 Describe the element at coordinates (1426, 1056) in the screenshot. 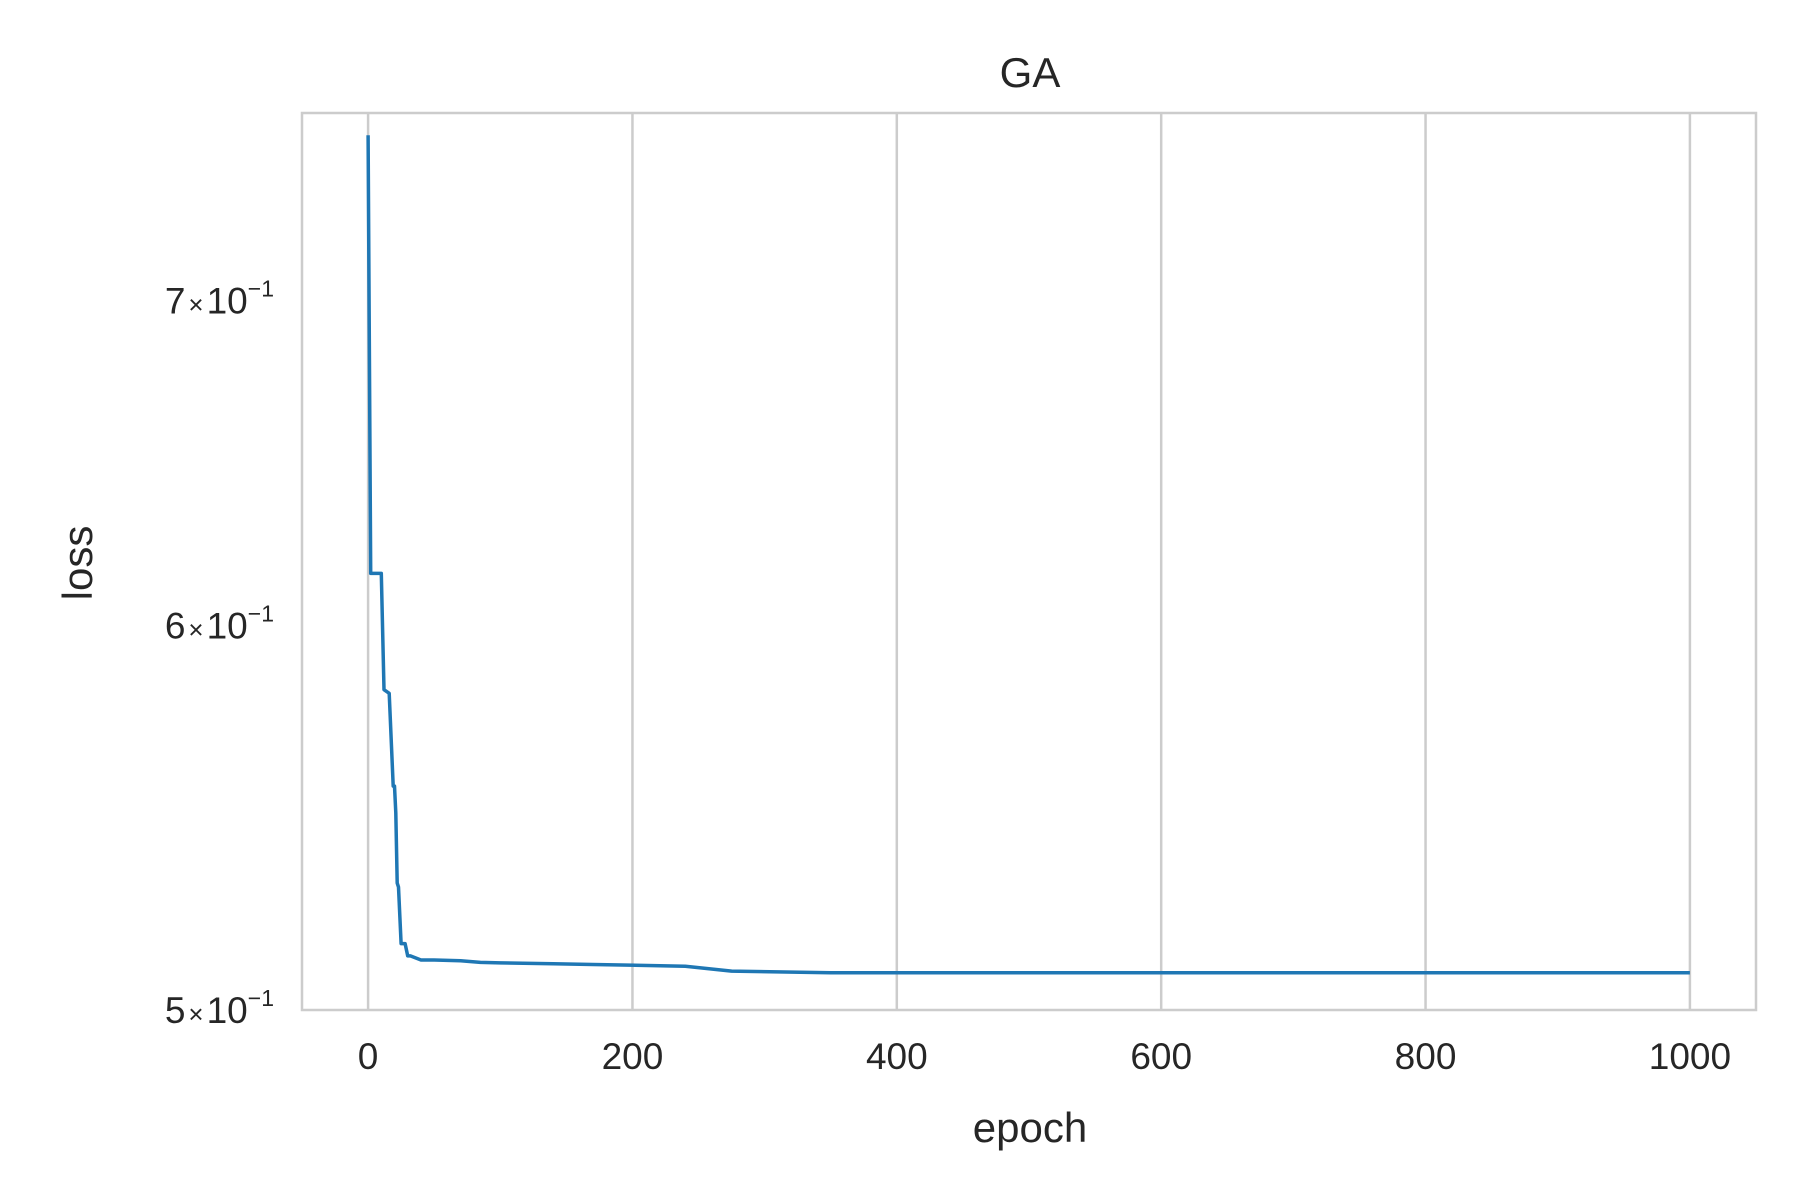

I see `x-tick-label: 800` at that location.